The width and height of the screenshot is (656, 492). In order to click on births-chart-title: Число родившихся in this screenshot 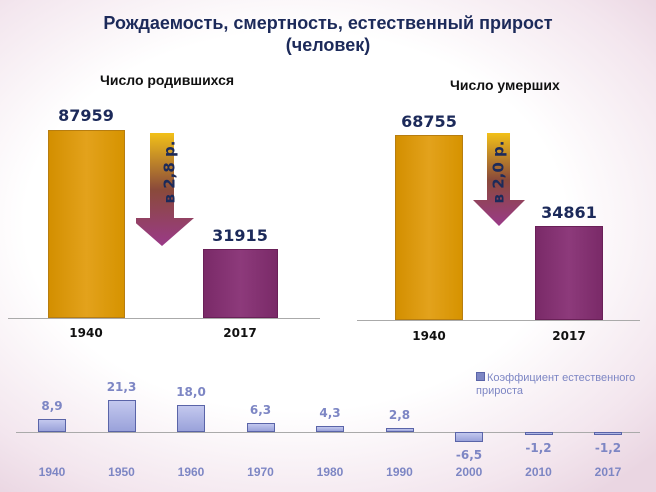, I will do `click(167, 80)`.